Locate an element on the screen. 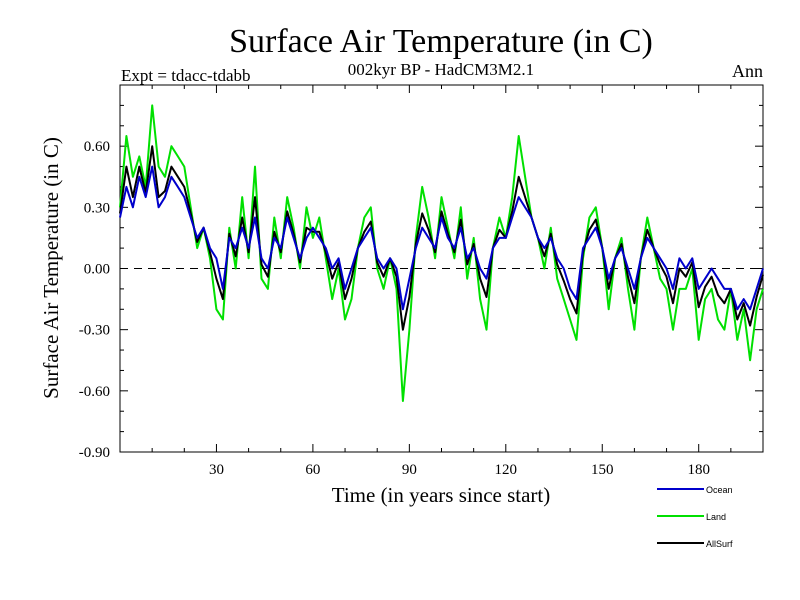 The width and height of the screenshot is (800, 600). chart-legend: Ocean Land AllSurf is located at coordinates (695, 517).